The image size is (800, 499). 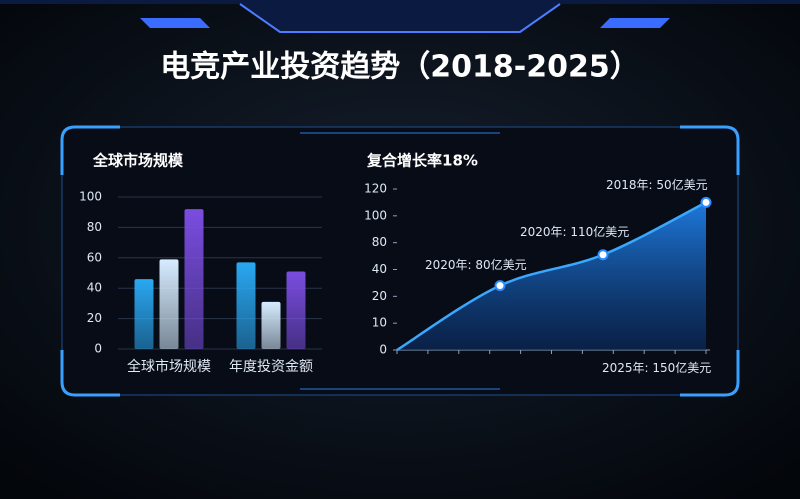 What do you see at coordinates (656, 367) in the screenshot?
I see `annotation: 2025年: 150亿美元` at bounding box center [656, 367].